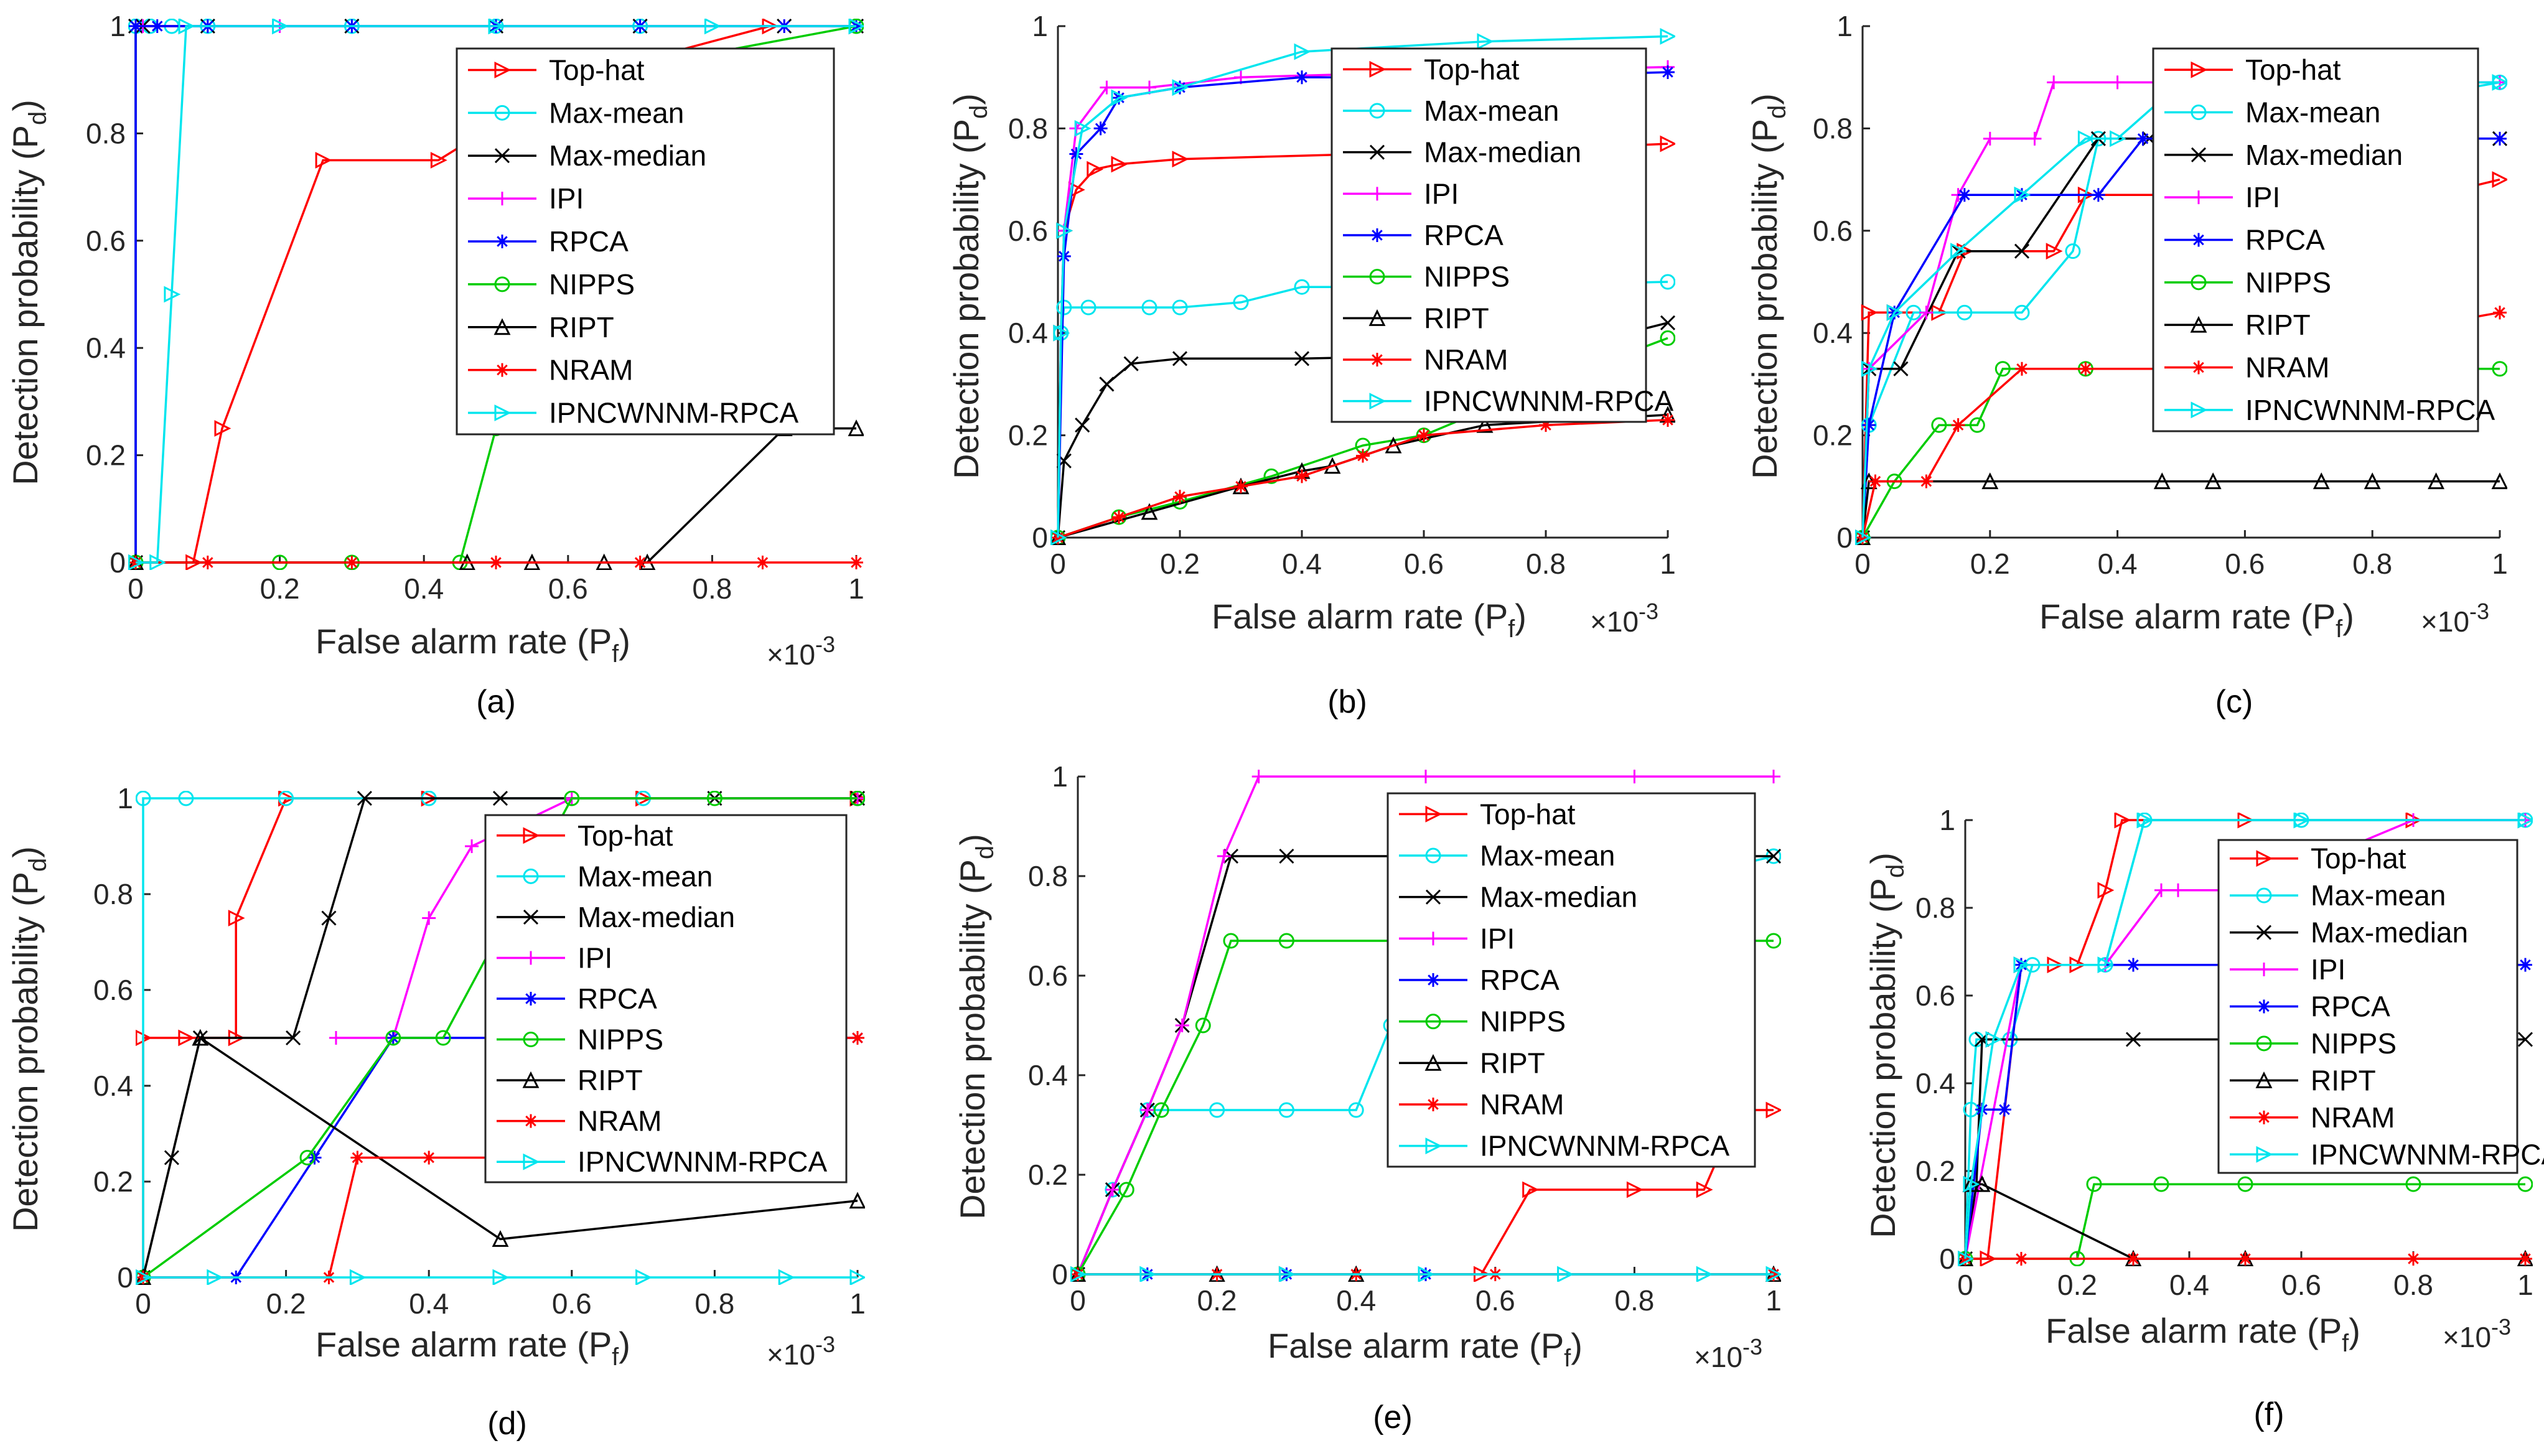 This screenshot has width=2544, height=1456. What do you see at coordinates (970, 286) in the screenshot?
I see `y-axis-title: Detection probability (Pd)` at bounding box center [970, 286].